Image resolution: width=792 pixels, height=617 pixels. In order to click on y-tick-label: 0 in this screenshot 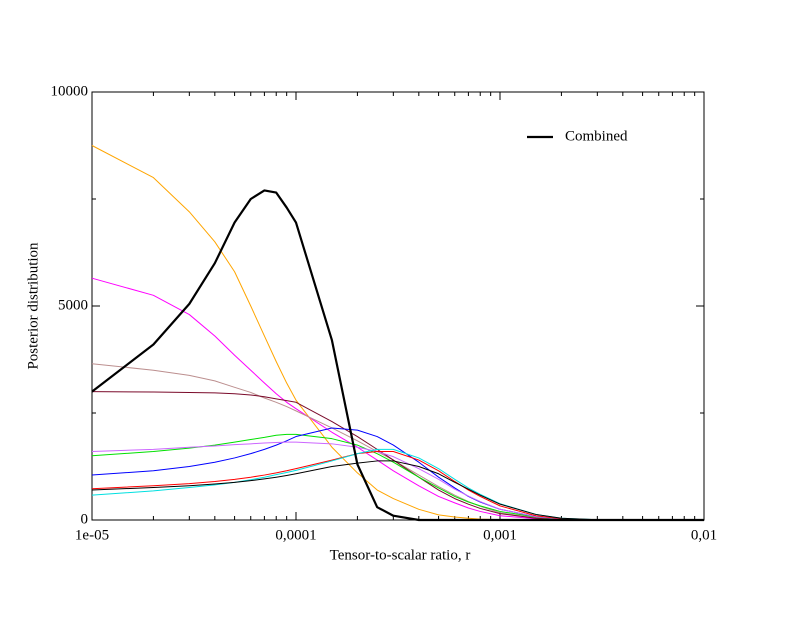, I will do `click(85, 519)`.